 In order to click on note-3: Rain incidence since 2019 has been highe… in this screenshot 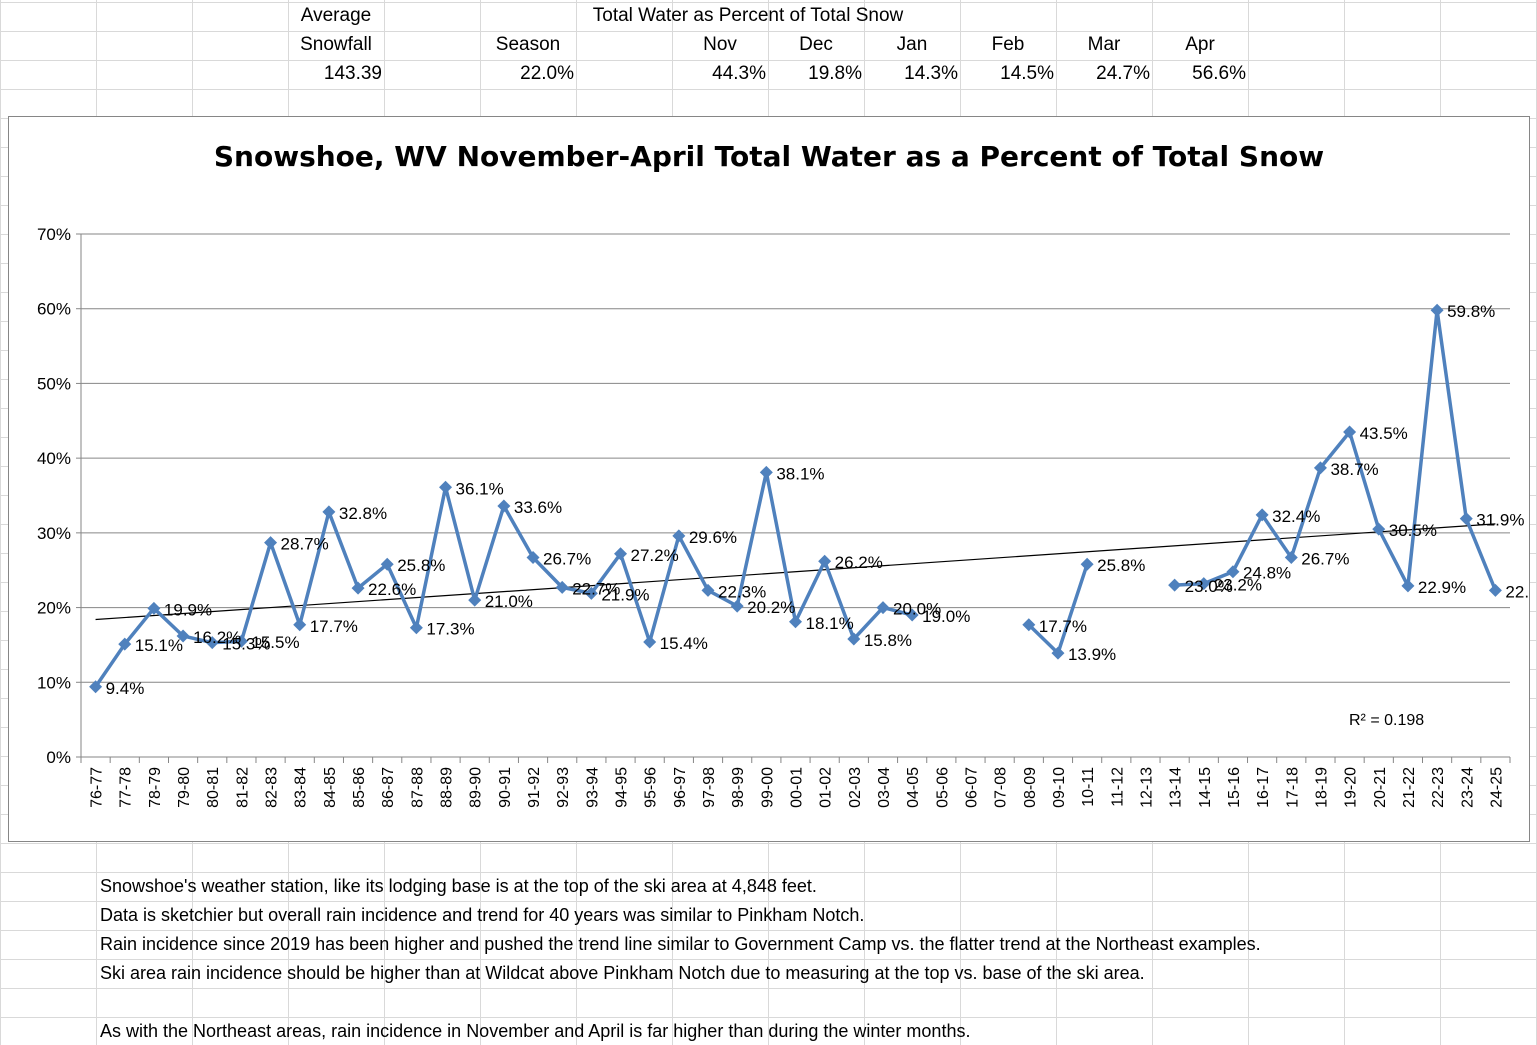, I will do `click(680, 944)`.